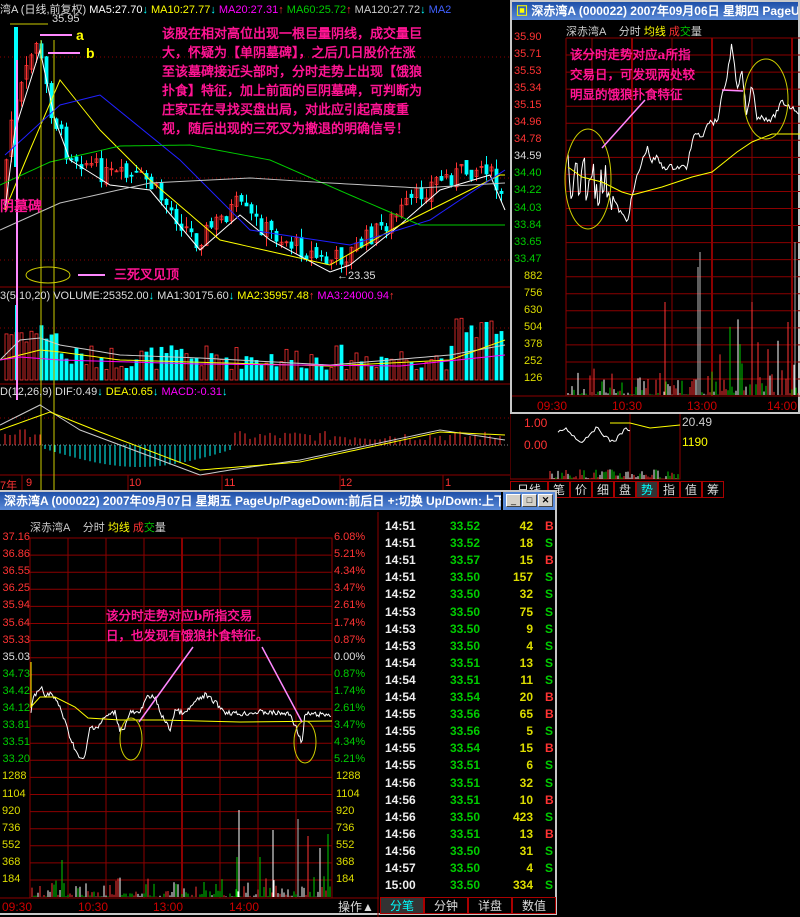  I want to click on view-tab: 价, so click(581, 489).